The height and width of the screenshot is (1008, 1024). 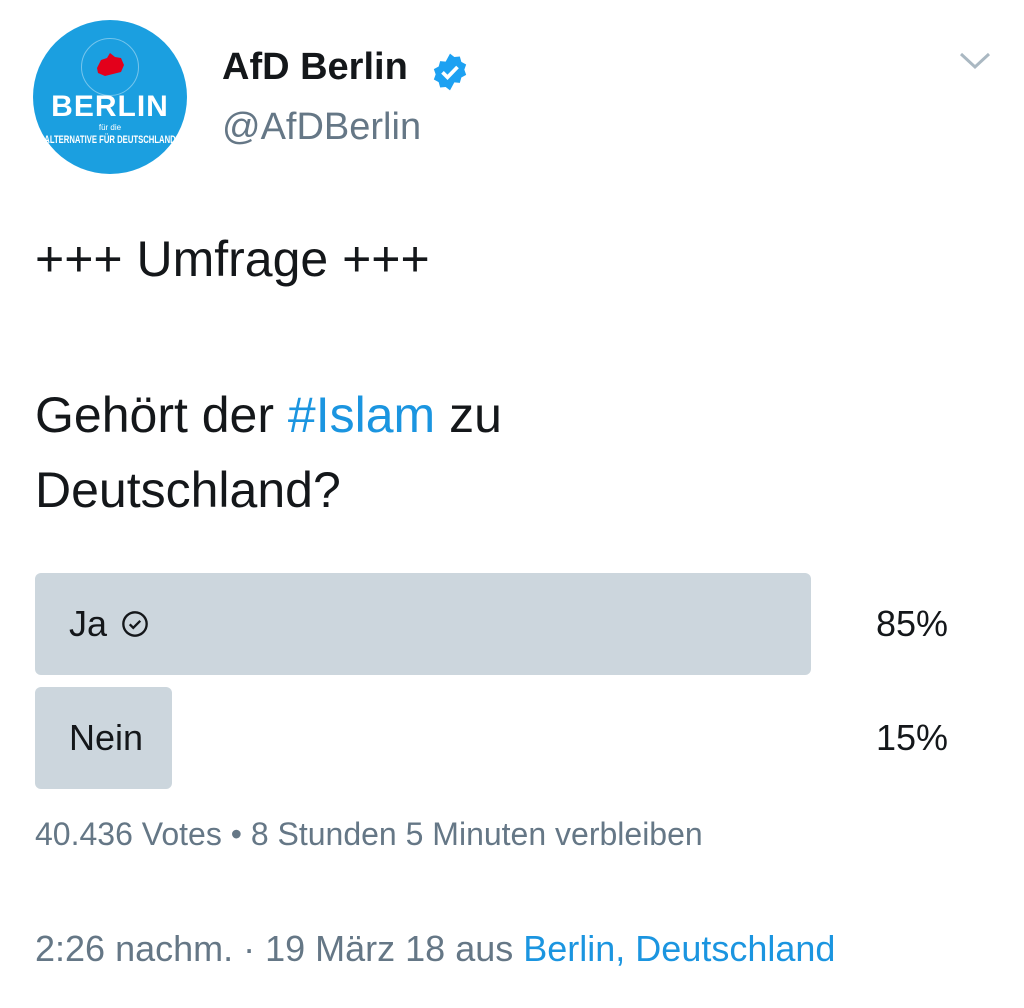 I want to click on avatar-caption: ALTERNATIVE FÜR DEUTSCHLAND, so click(x=110, y=140).